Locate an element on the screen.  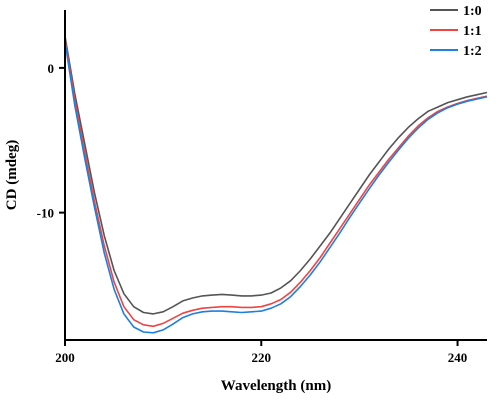
x-tick-label: 220 is located at coordinates (262, 357).